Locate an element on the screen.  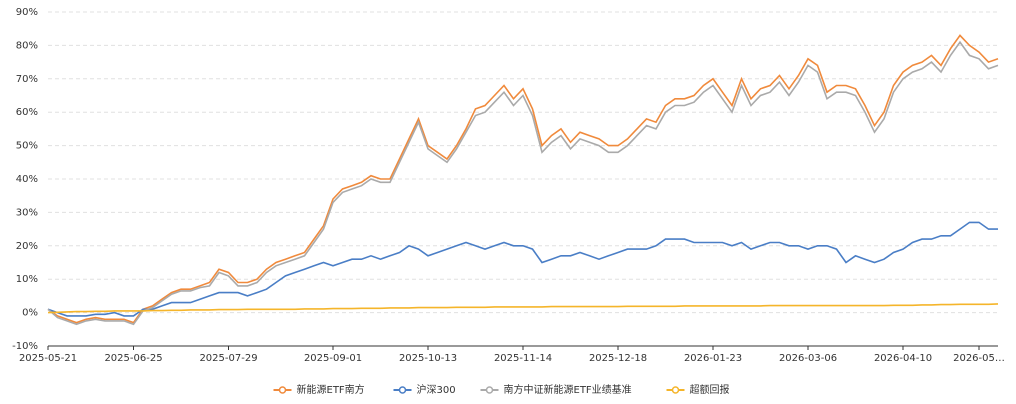
legend-label: 新能源ETF南方 is located at coordinates (331, 389).